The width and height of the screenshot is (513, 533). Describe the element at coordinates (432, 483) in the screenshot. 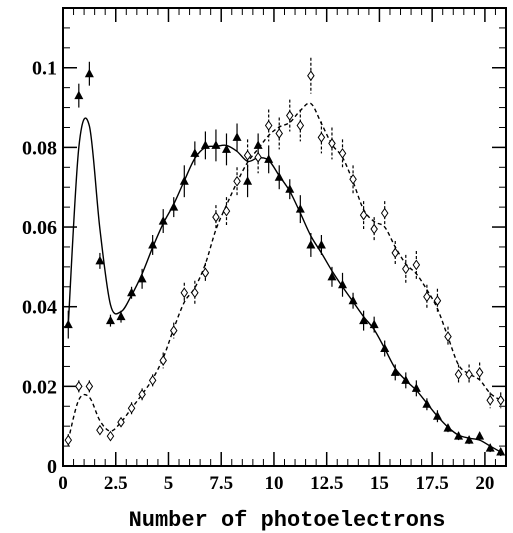

I see `x-tick-label: 17.5` at that location.